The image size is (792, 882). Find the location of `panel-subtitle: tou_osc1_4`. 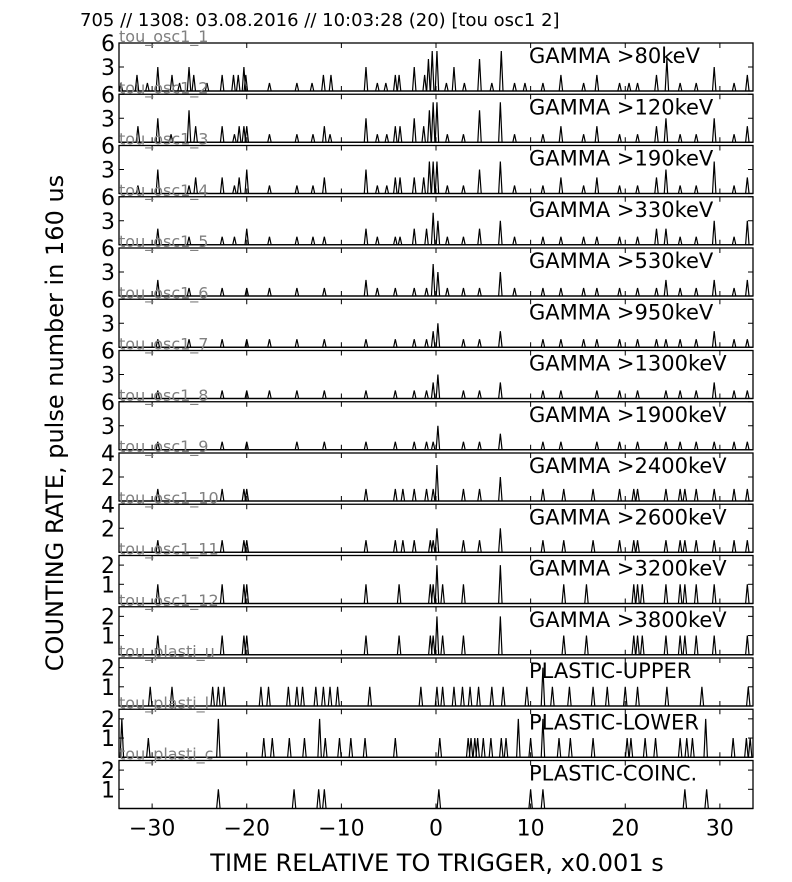

panel-subtitle: tou_osc1_4 is located at coordinates (163, 191).